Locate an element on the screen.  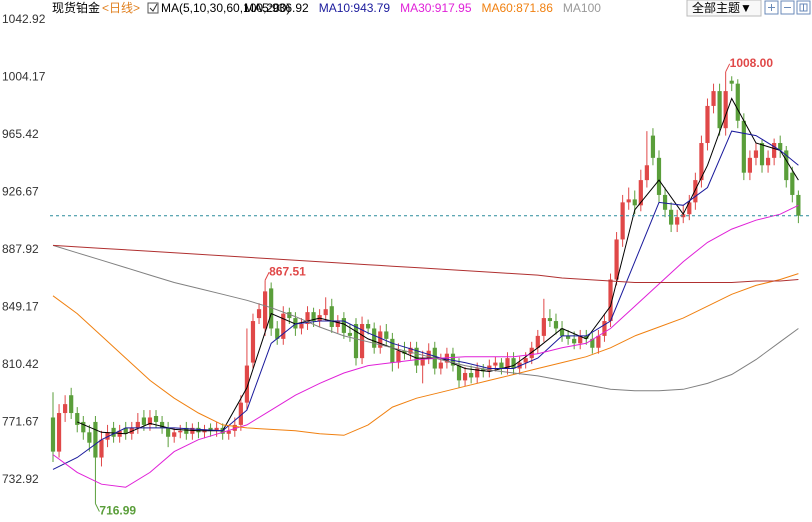
title: 现货铂金 is located at coordinates (76, 7).